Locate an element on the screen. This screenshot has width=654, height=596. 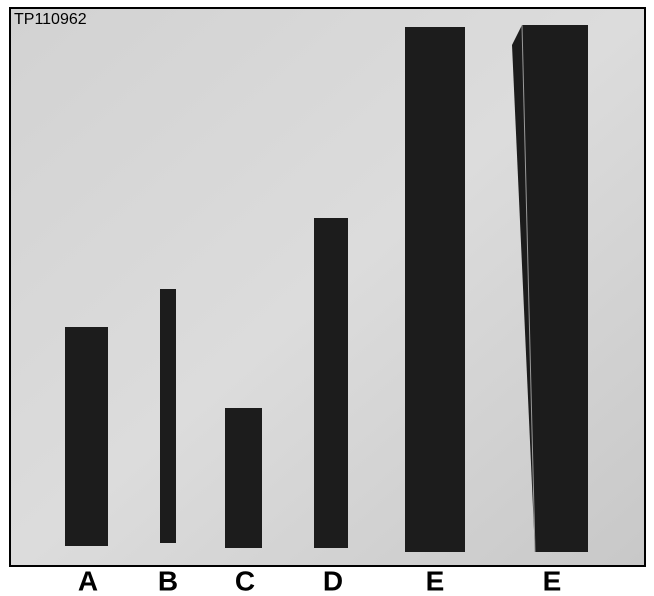
block-c is located at coordinates (243, 478).